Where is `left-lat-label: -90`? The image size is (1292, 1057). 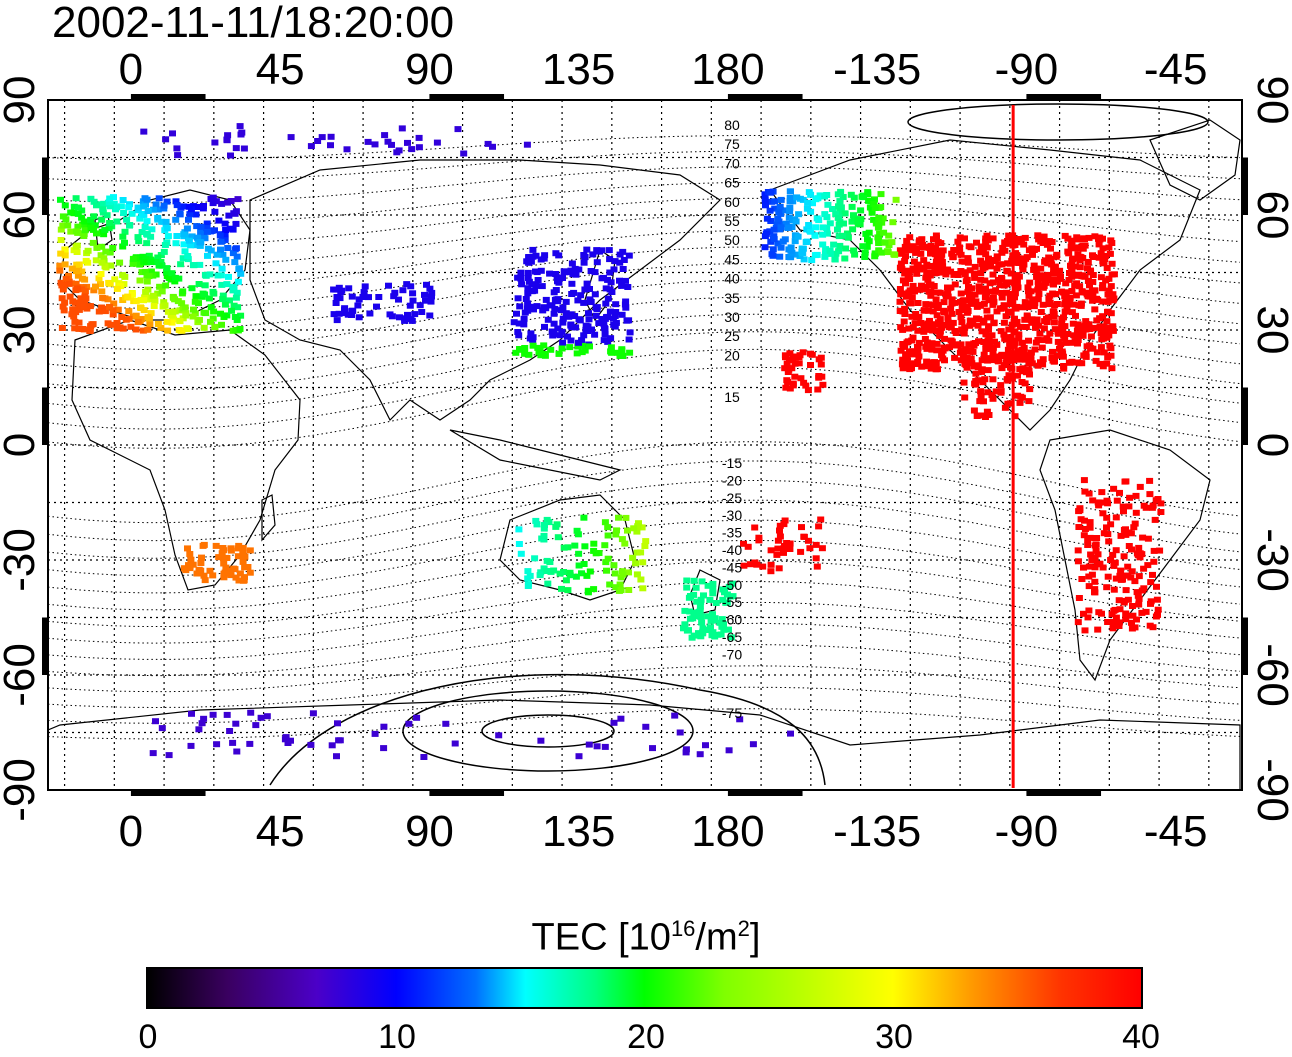 left-lat-label: -90 is located at coordinates (22, 790).